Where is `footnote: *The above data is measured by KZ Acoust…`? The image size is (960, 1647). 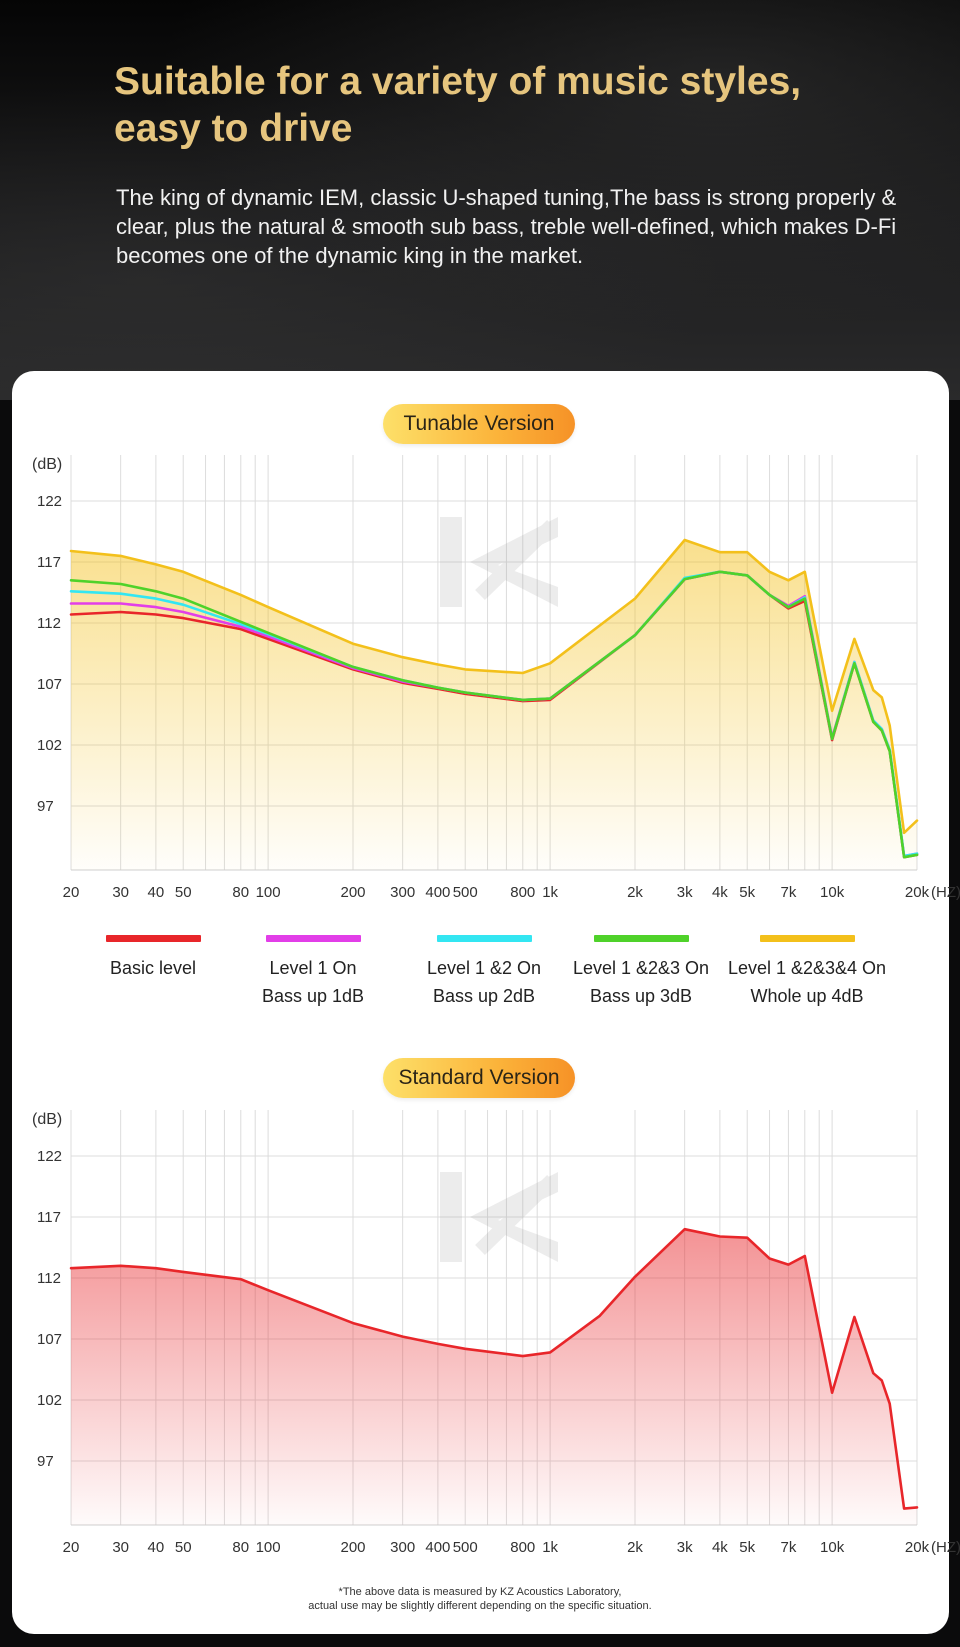 footnote: *The above data is measured by KZ Acoust… is located at coordinates (480, 1599).